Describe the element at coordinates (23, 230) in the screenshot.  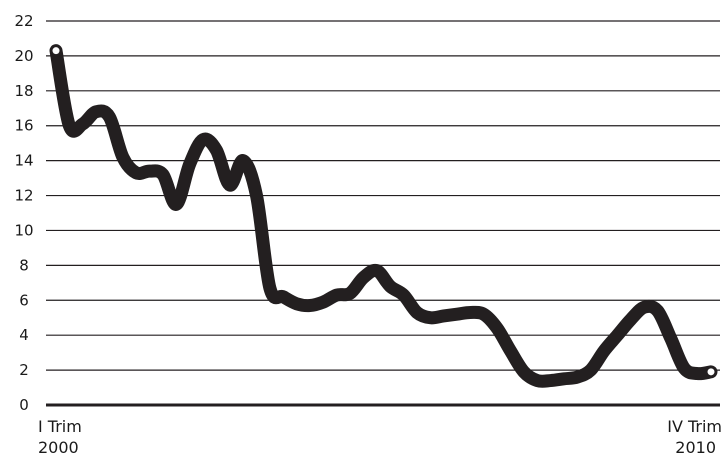
I see `y-tick-label: 10` at that location.